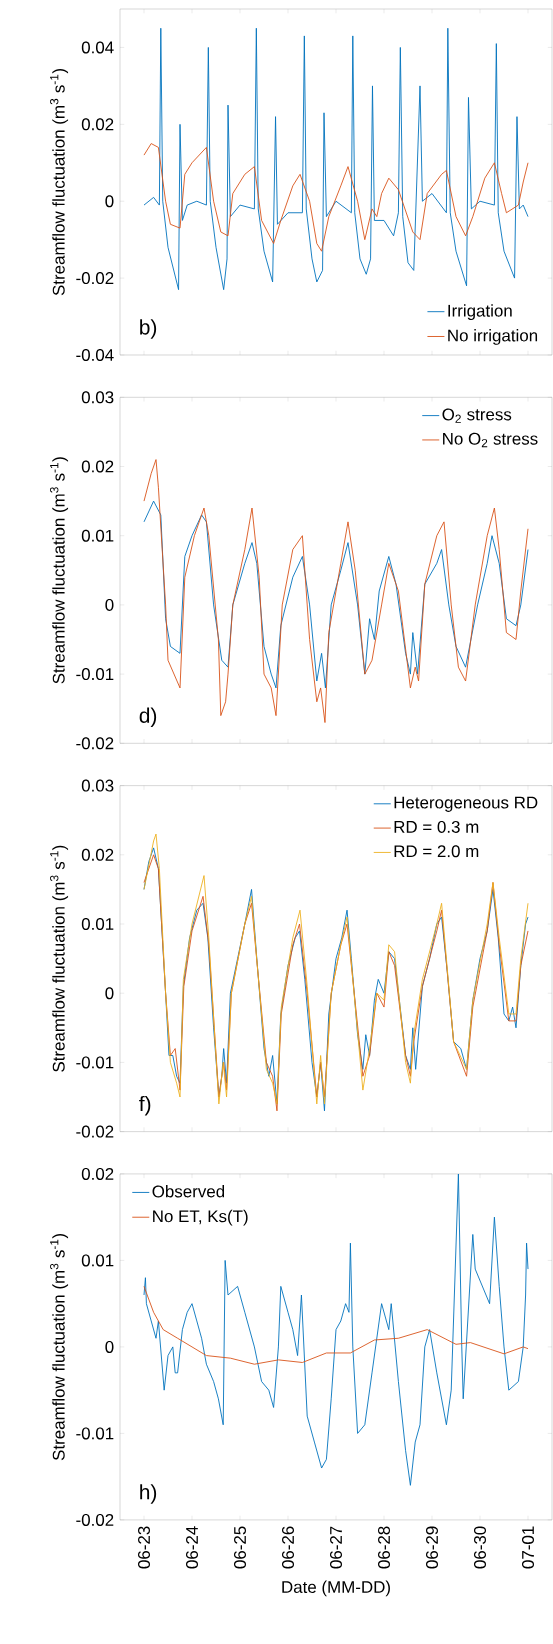 This screenshot has width=553, height=1644. I want to click on x-tick-label: 07-01, so click(528, 1547).